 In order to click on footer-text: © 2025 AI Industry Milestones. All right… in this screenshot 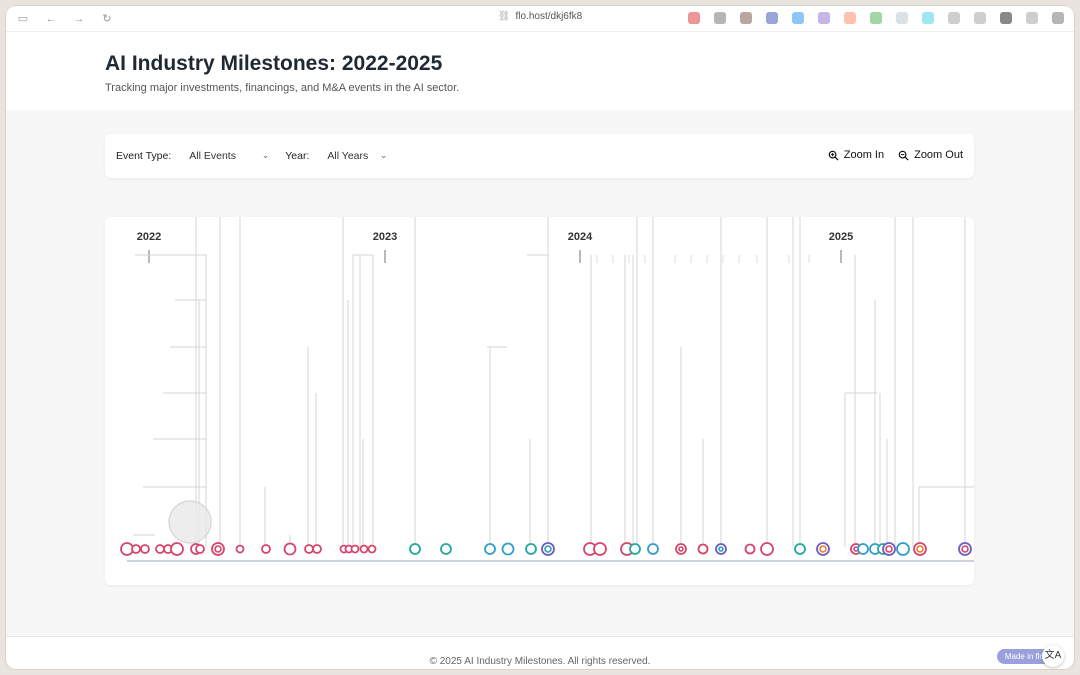, I will do `click(540, 661)`.